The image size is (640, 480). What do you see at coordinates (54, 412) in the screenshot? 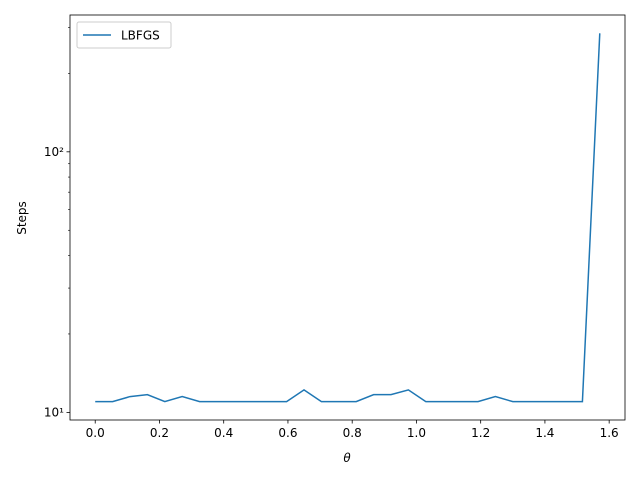
I see `y-tick-label: 10¹` at bounding box center [54, 412].